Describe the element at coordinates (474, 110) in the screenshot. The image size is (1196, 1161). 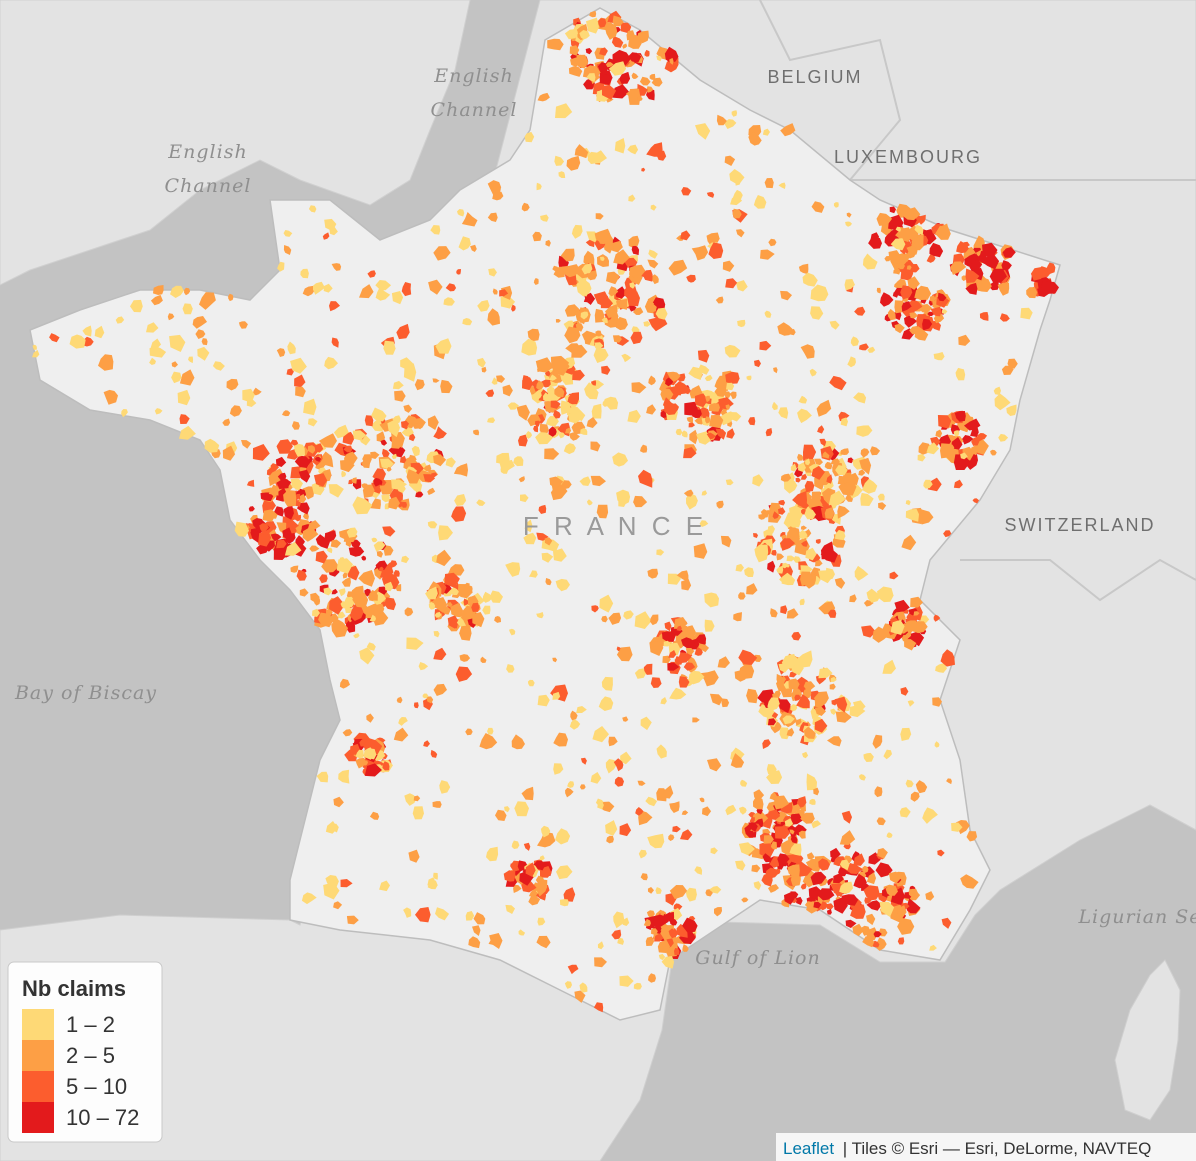
I see `place-label: Channel` at that location.